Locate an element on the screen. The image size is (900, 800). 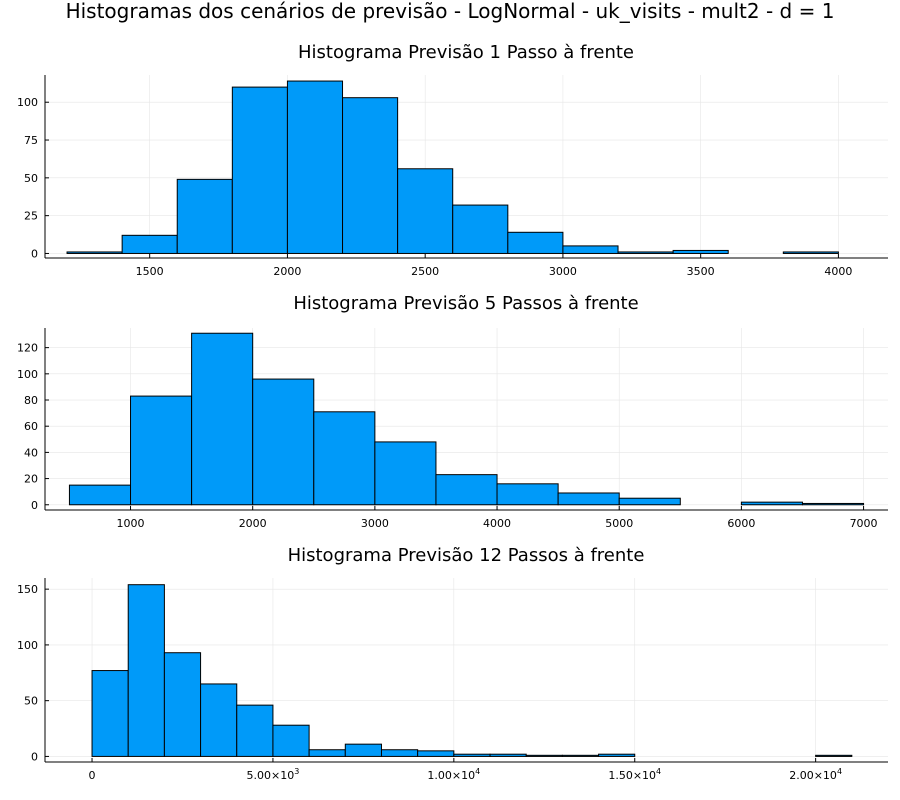
panel-title: Histograma Previsão 5 Passos à frente is located at coordinates (465, 303).